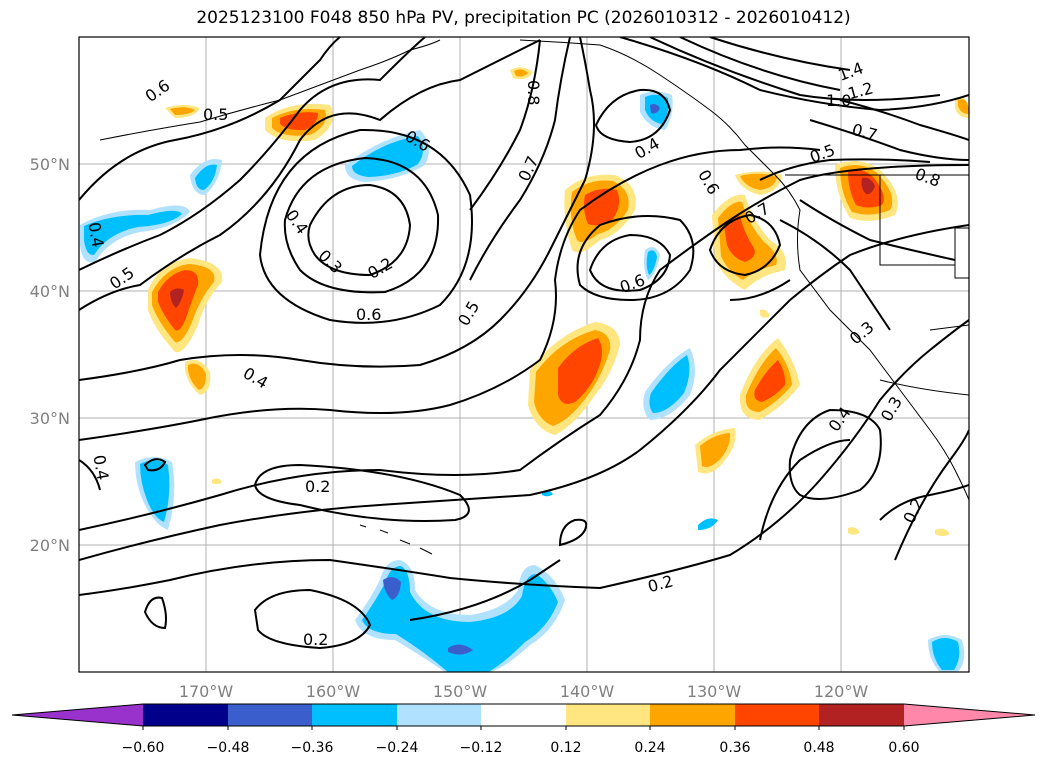  What do you see at coordinates (734, 748) in the screenshot?
I see `colorbar-tick: 0.36` at bounding box center [734, 748].